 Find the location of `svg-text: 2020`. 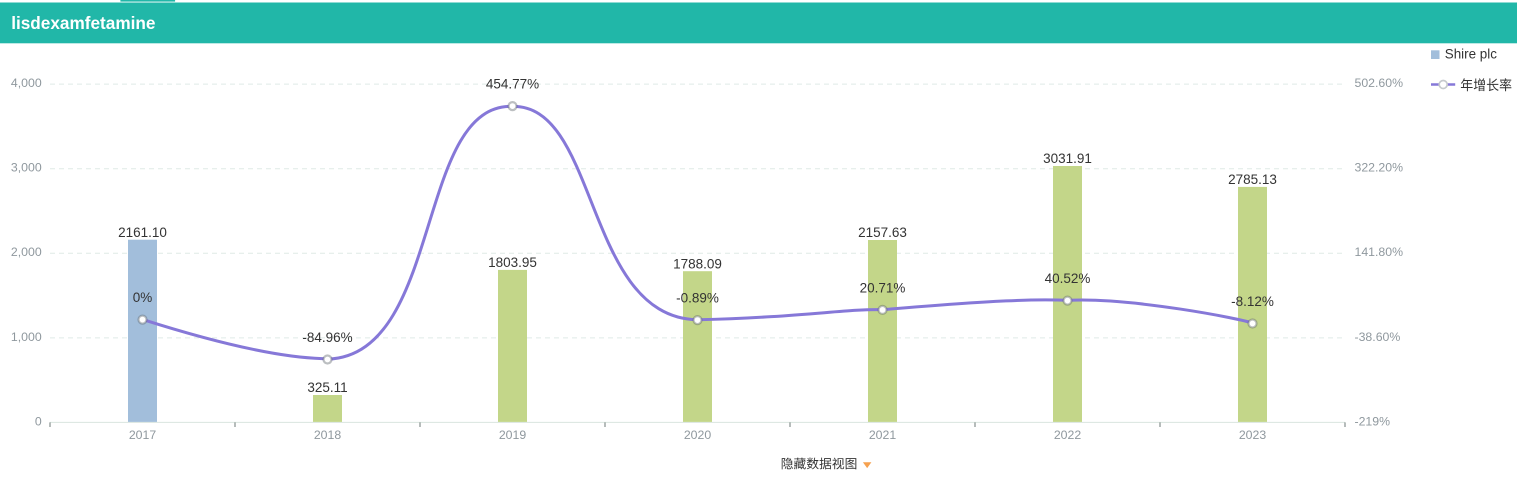

svg-text: 2020 is located at coordinates (698, 435).